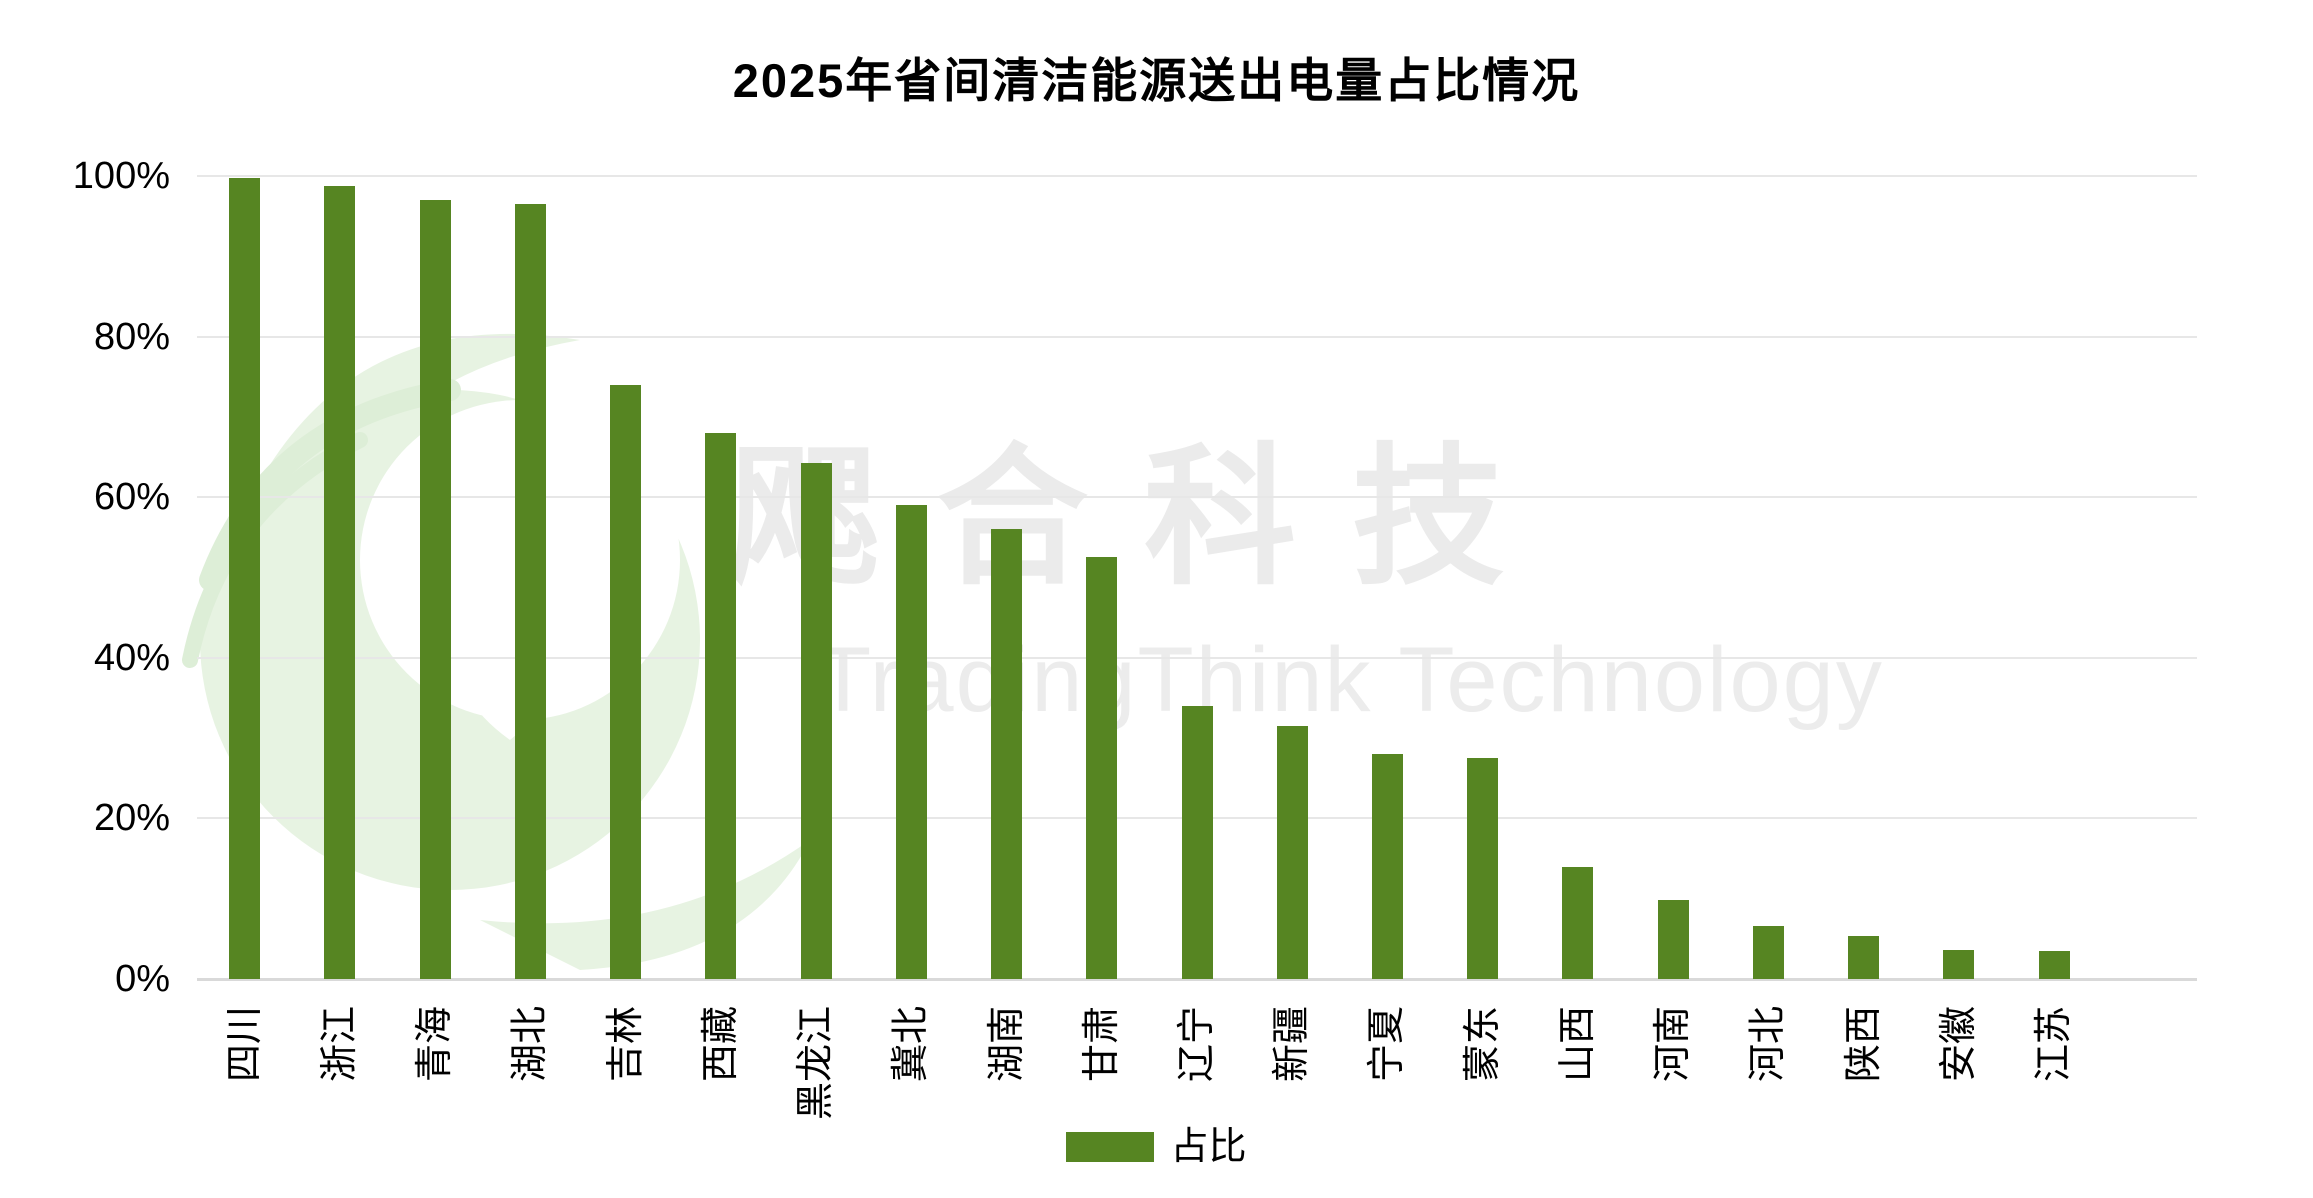  What do you see at coordinates (530, 1044) in the screenshot?
I see `x-tick-label-湖北: 湖北` at bounding box center [530, 1044].